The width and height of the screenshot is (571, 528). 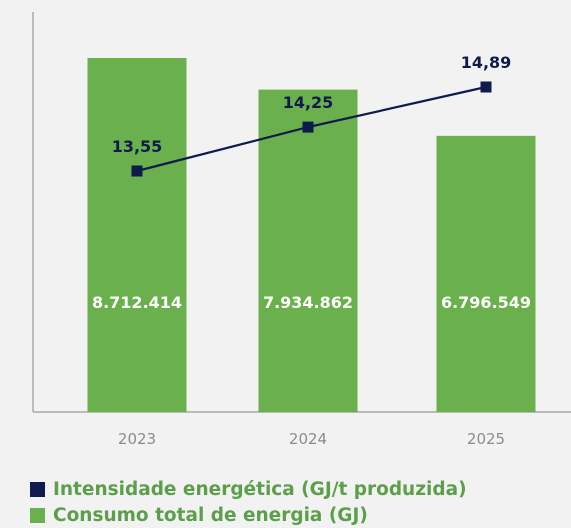 What do you see at coordinates (37, 489) in the screenshot?
I see `legend-swatch-intensity` at bounding box center [37, 489].